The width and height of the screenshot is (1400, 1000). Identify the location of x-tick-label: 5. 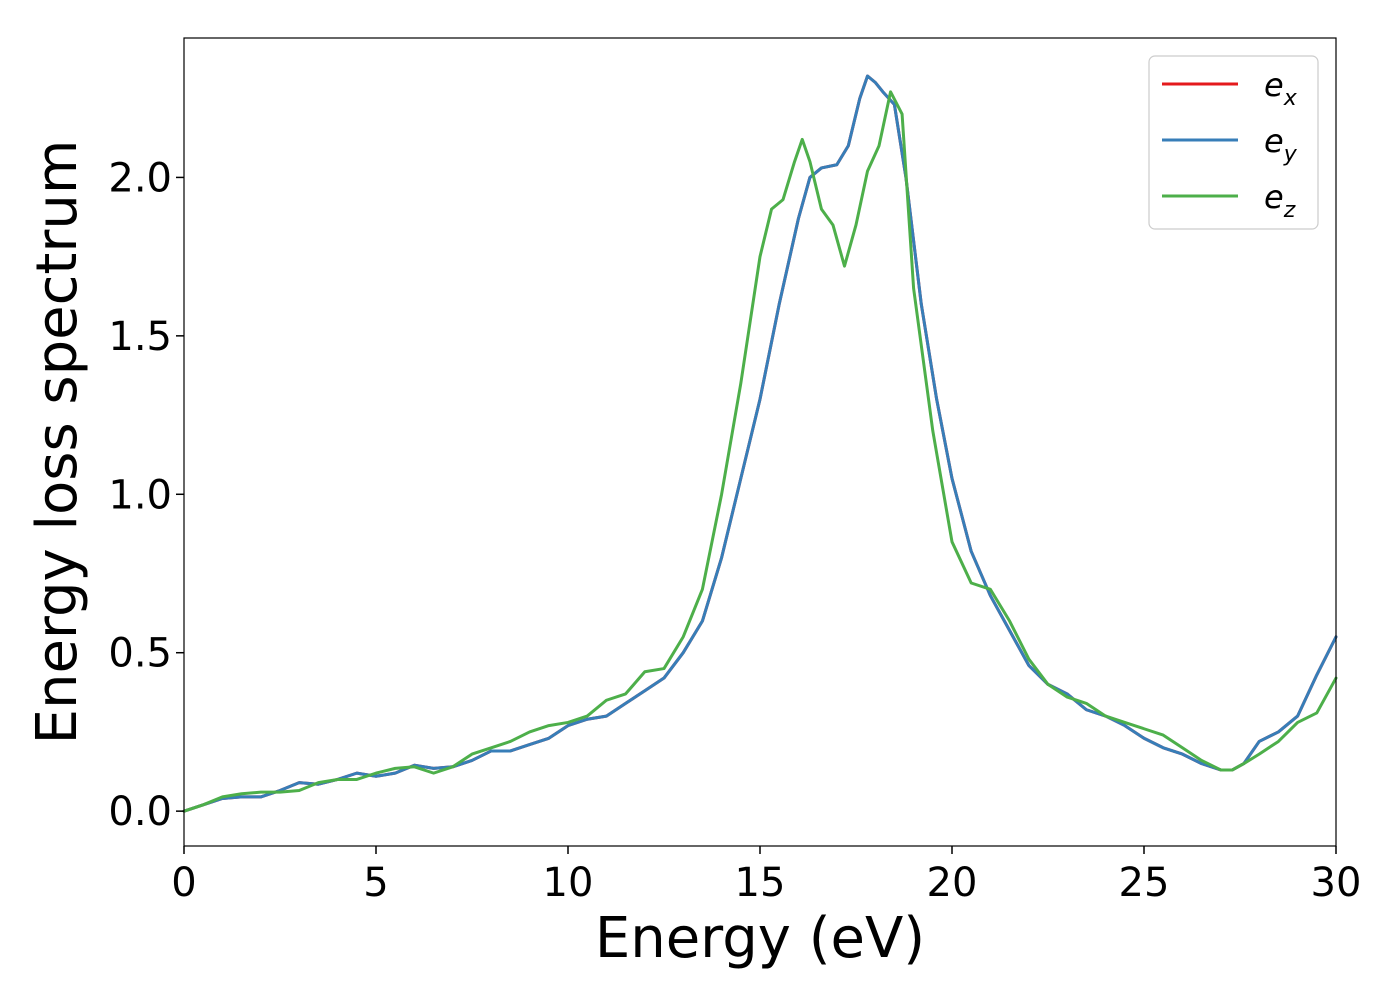
(375, 883).